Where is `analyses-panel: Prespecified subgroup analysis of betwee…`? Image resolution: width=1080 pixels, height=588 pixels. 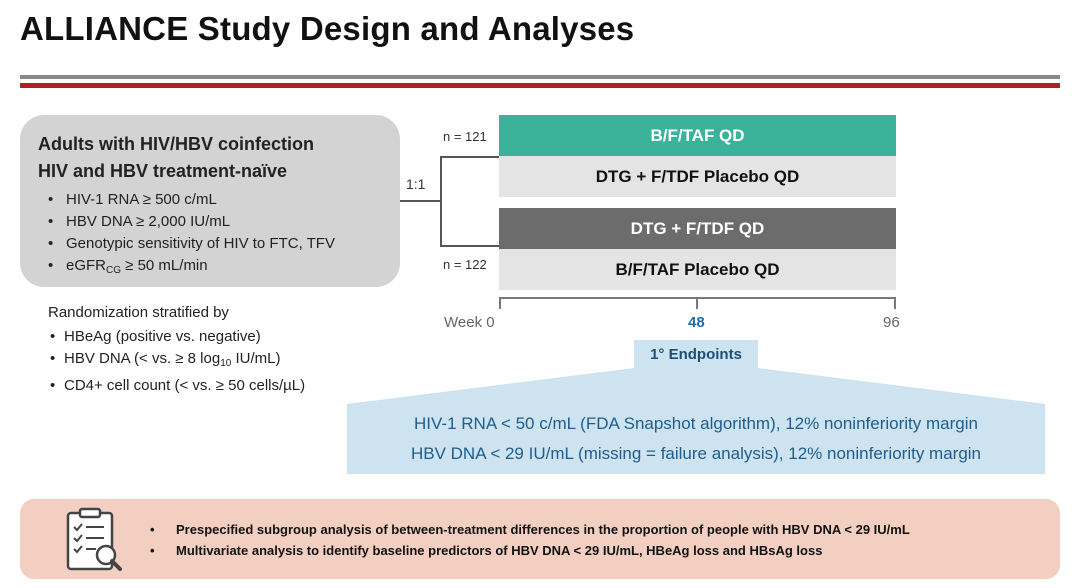
analyses-panel: Prespecified subgroup analysis of betwee… is located at coordinates (540, 539).